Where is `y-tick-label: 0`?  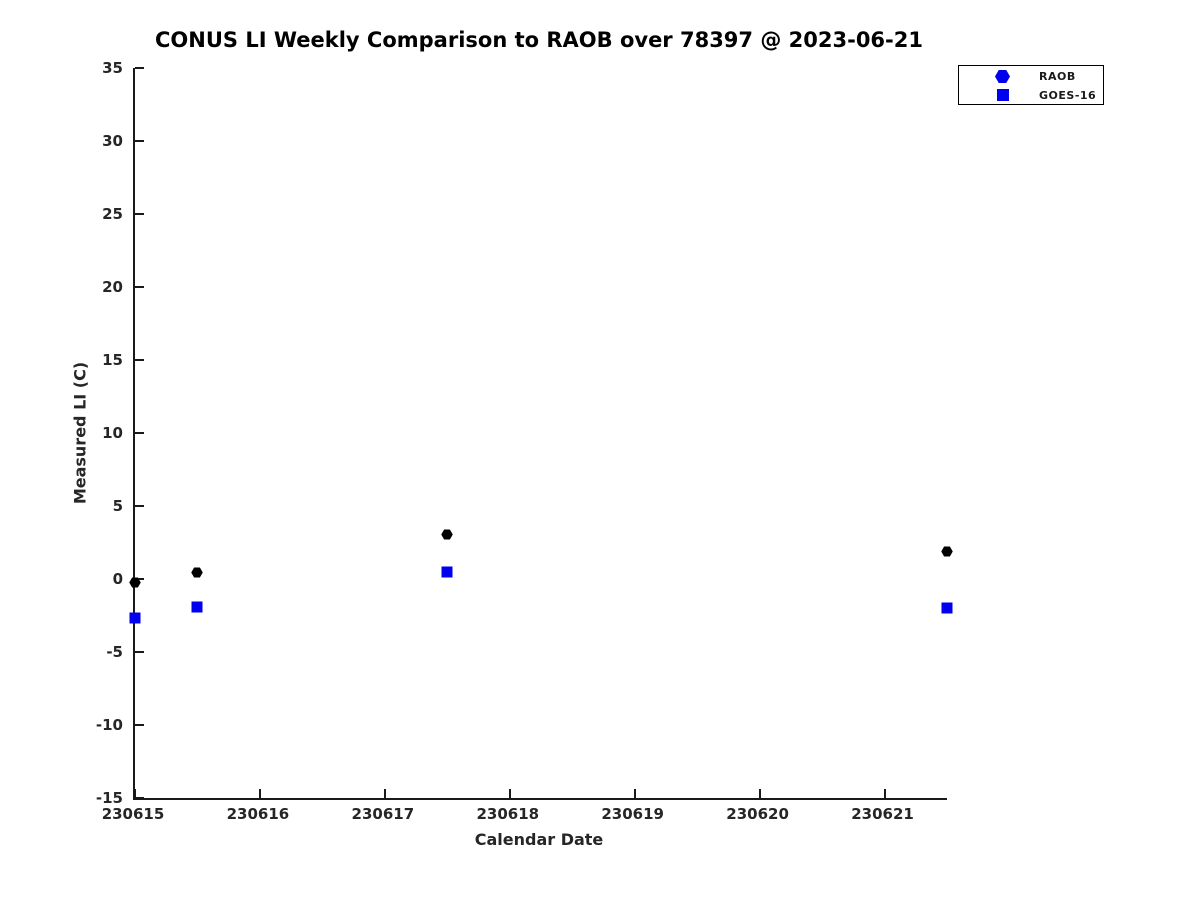 y-tick-label: 0 is located at coordinates (117, 579).